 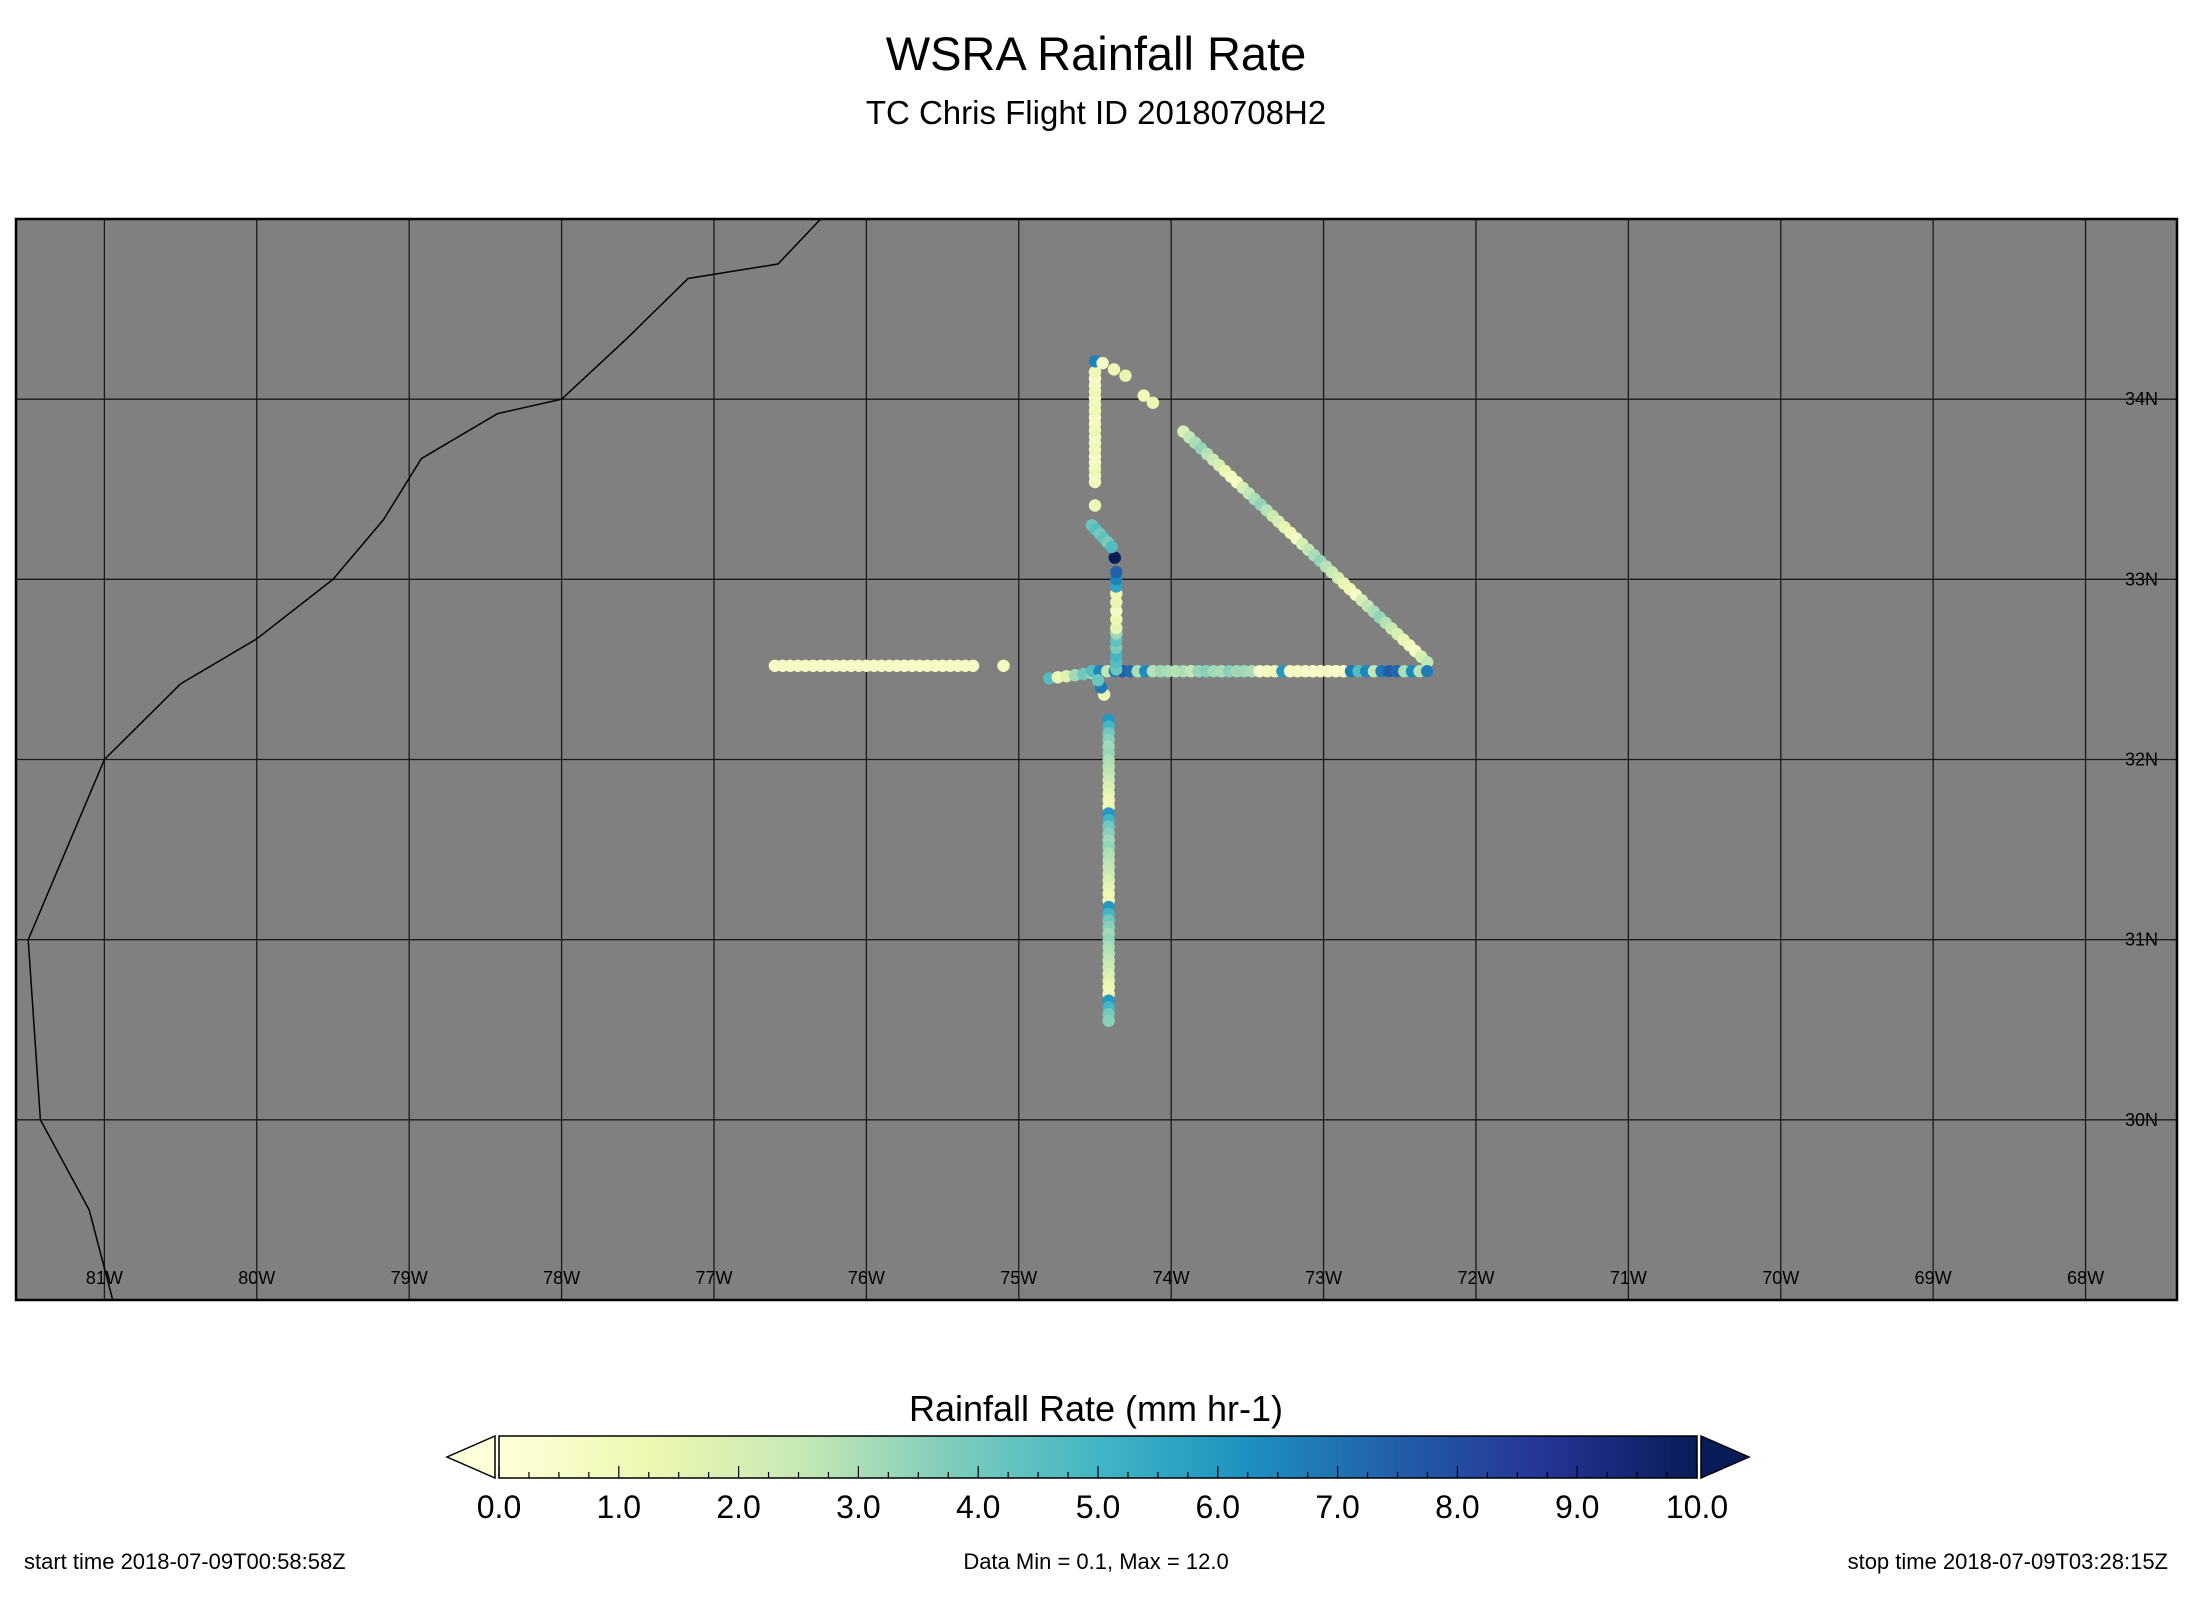 I want to click on data-min-max: Data Min = 0.1, Max = 12.0, so click(x=1096, y=1561).